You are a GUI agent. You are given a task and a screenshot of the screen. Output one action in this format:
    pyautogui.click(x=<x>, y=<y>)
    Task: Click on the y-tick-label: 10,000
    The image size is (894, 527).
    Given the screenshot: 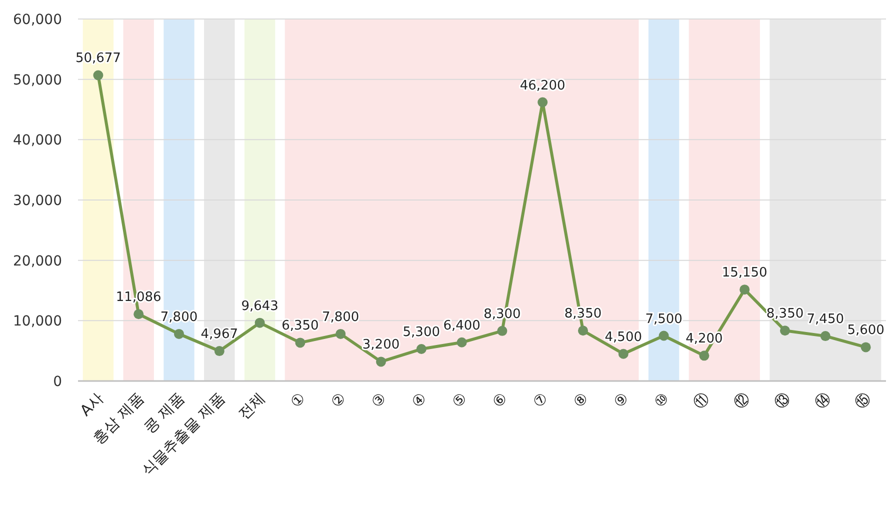 What is the action you would take?
    pyautogui.click(x=37, y=322)
    